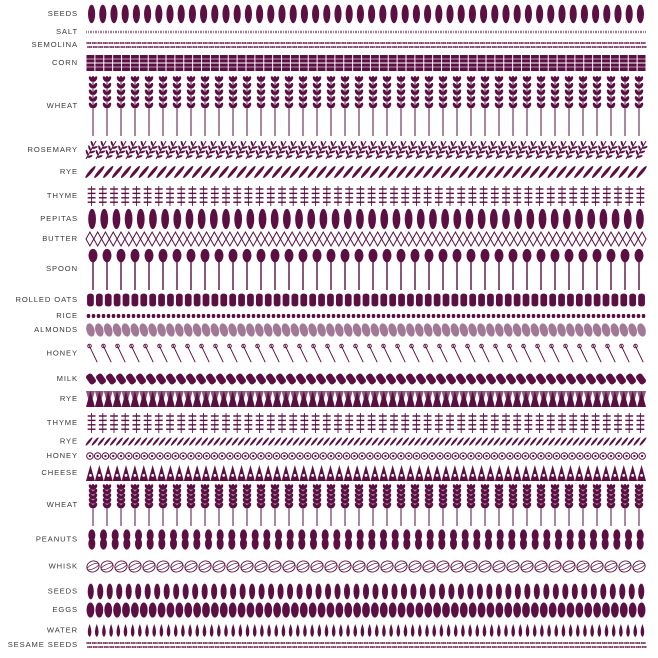 Image resolution: width=658 pixels, height=658 pixels. I want to click on row-label: BUTTER, so click(60, 238).